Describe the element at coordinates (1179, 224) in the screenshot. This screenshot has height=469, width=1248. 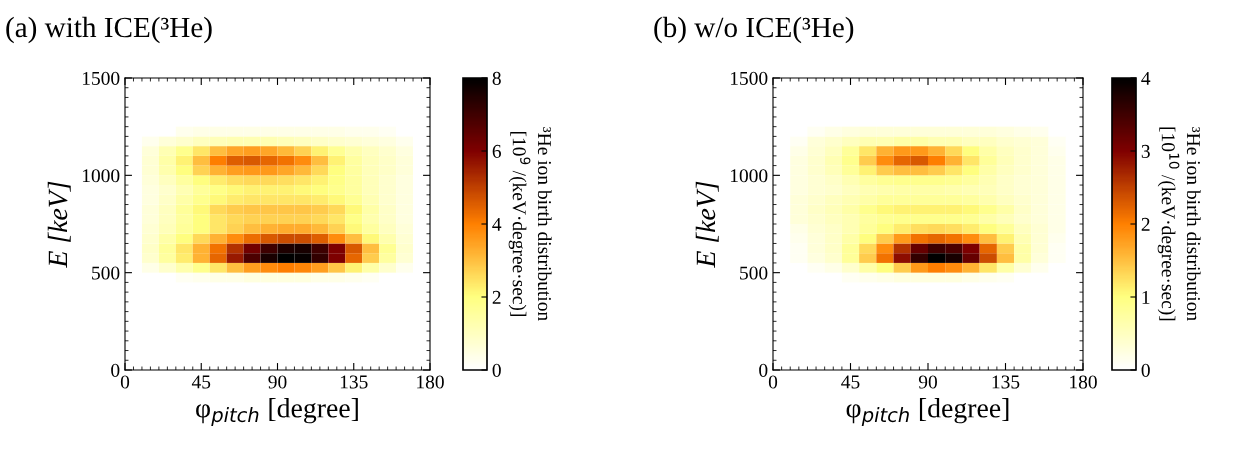
I see `color-bar-title: ³He ion birth distribution [10$^{10}$ /(keV·degree·sec)]` at that location.